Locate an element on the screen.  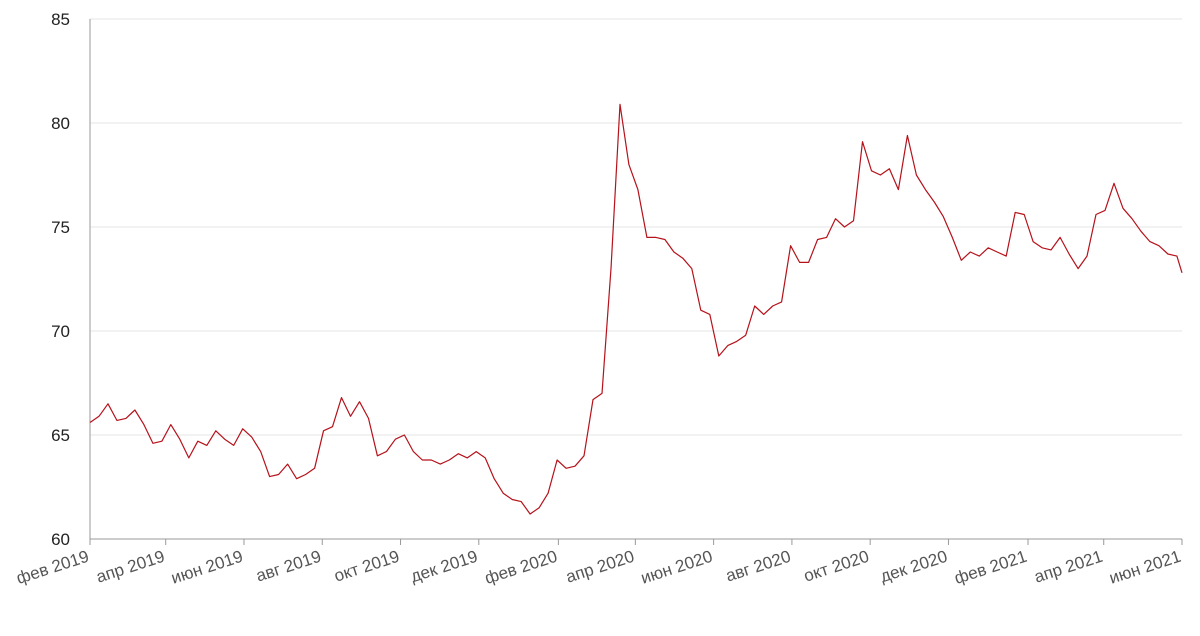
x-tick-label-10: окт 2020 is located at coordinates (836, 566).